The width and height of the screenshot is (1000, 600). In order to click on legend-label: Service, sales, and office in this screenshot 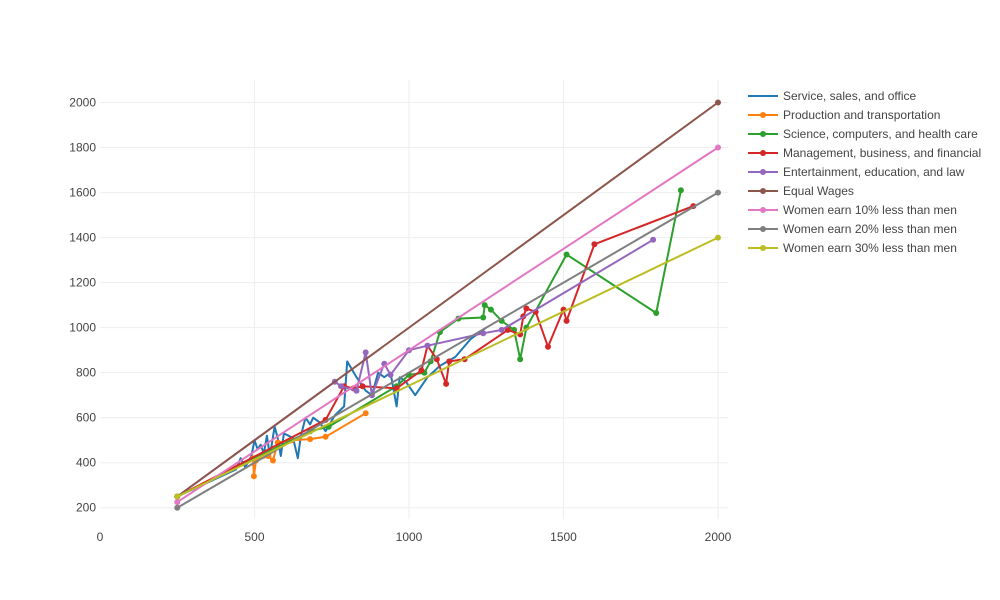, I will do `click(850, 96)`.